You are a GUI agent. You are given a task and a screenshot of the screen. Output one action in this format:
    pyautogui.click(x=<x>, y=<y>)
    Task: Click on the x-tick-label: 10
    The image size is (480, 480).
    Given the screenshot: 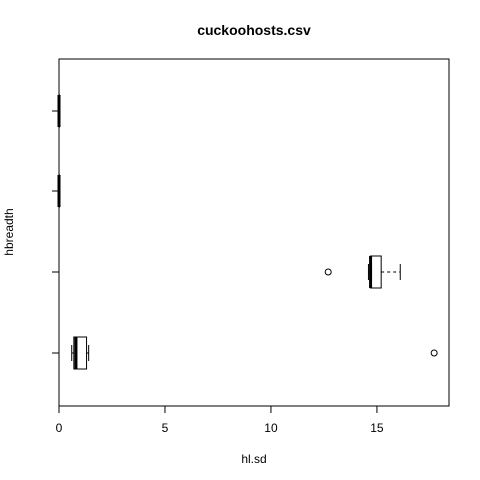 What is the action you would take?
    pyautogui.click(x=271, y=428)
    